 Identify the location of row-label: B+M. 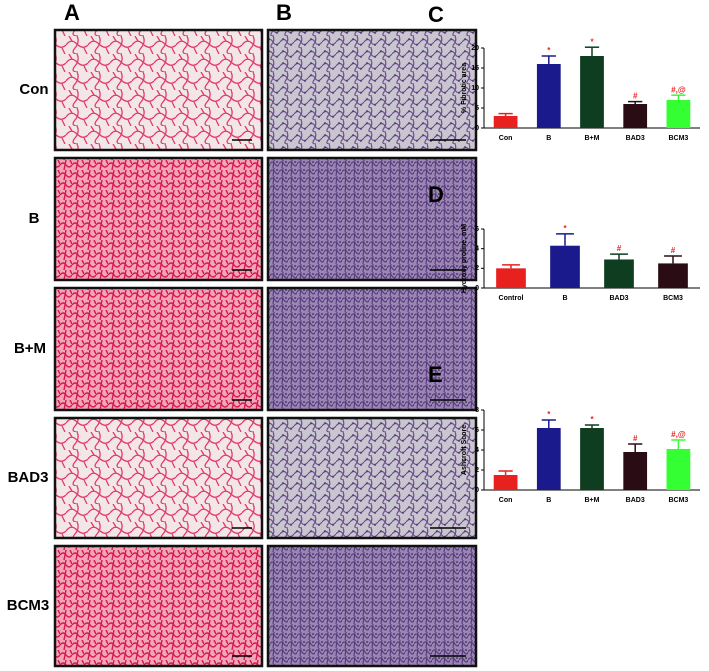
(30, 348).